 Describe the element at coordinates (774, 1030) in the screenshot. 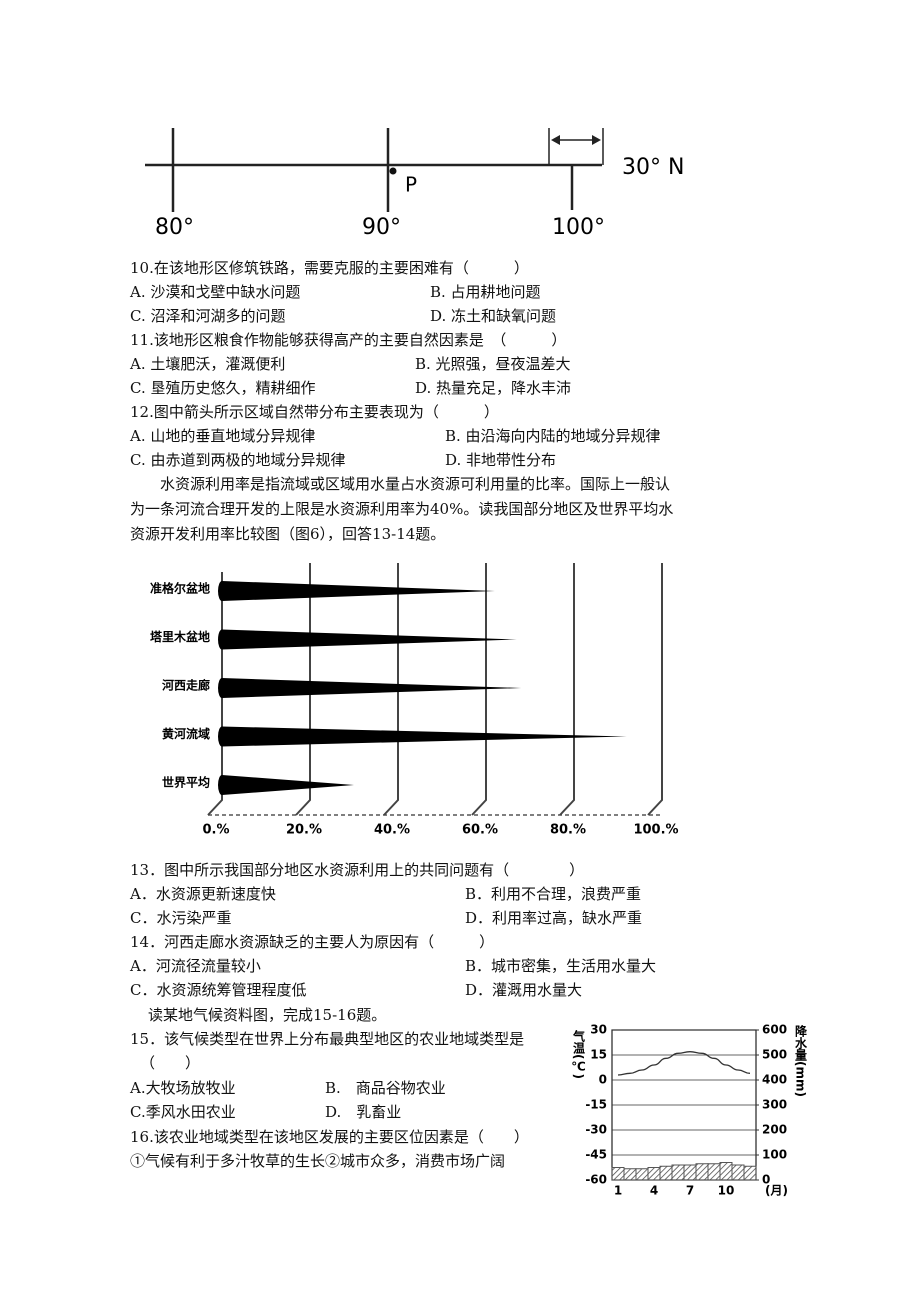

I see `y2-tick-label: 600` at that location.